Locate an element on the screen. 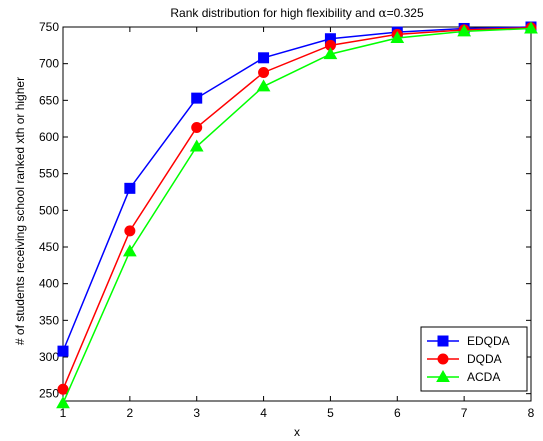 Image resolution: width=543 pixels, height=441 pixels. chart-title-alpha: α is located at coordinates (382, 13).